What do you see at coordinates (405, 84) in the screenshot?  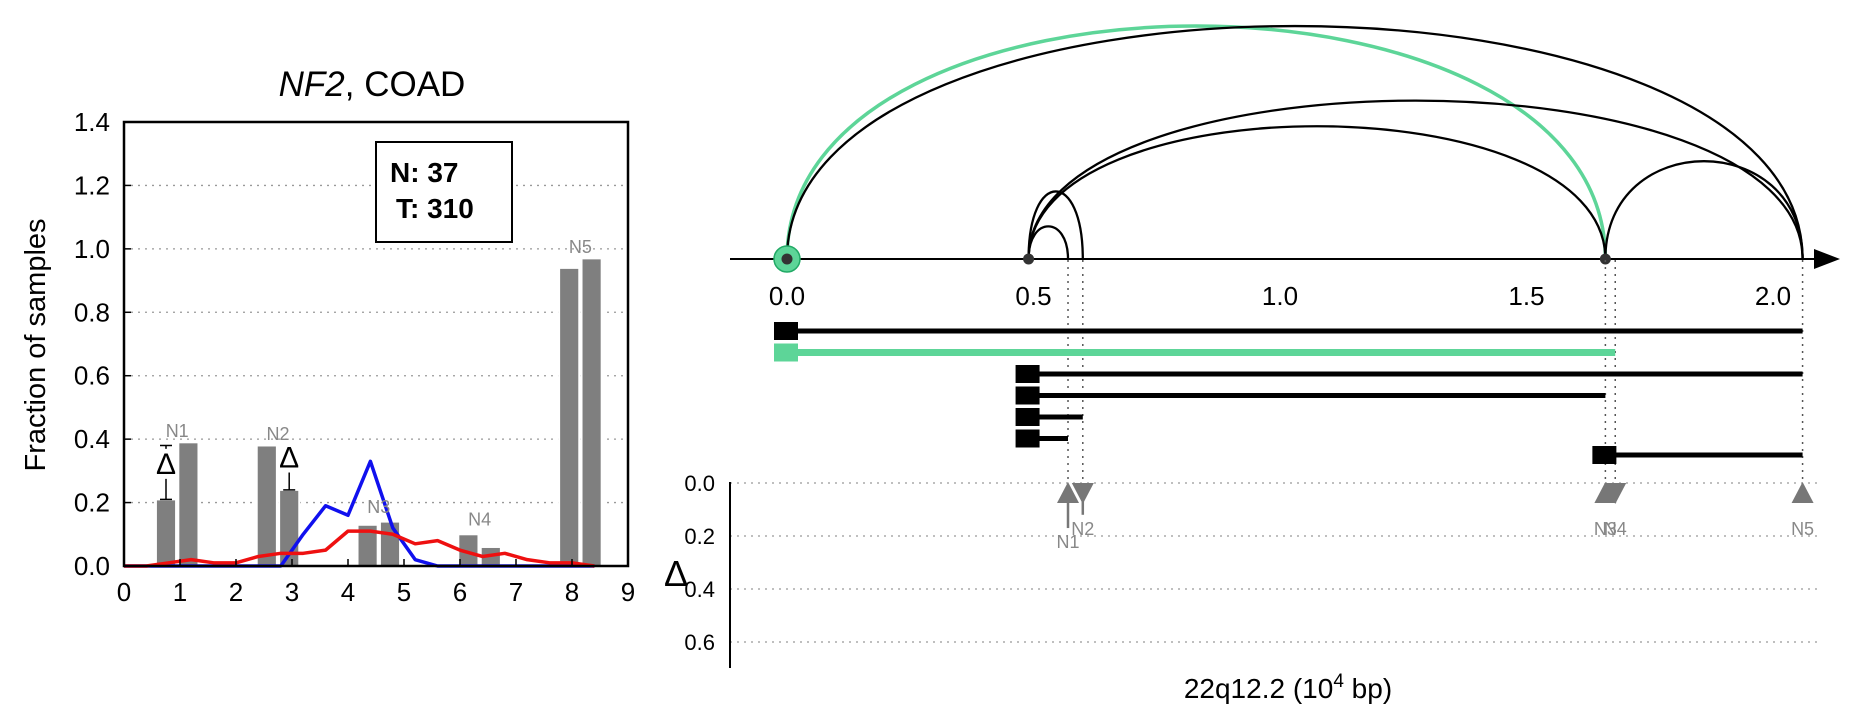 I see `title-rest: , COAD` at bounding box center [405, 84].